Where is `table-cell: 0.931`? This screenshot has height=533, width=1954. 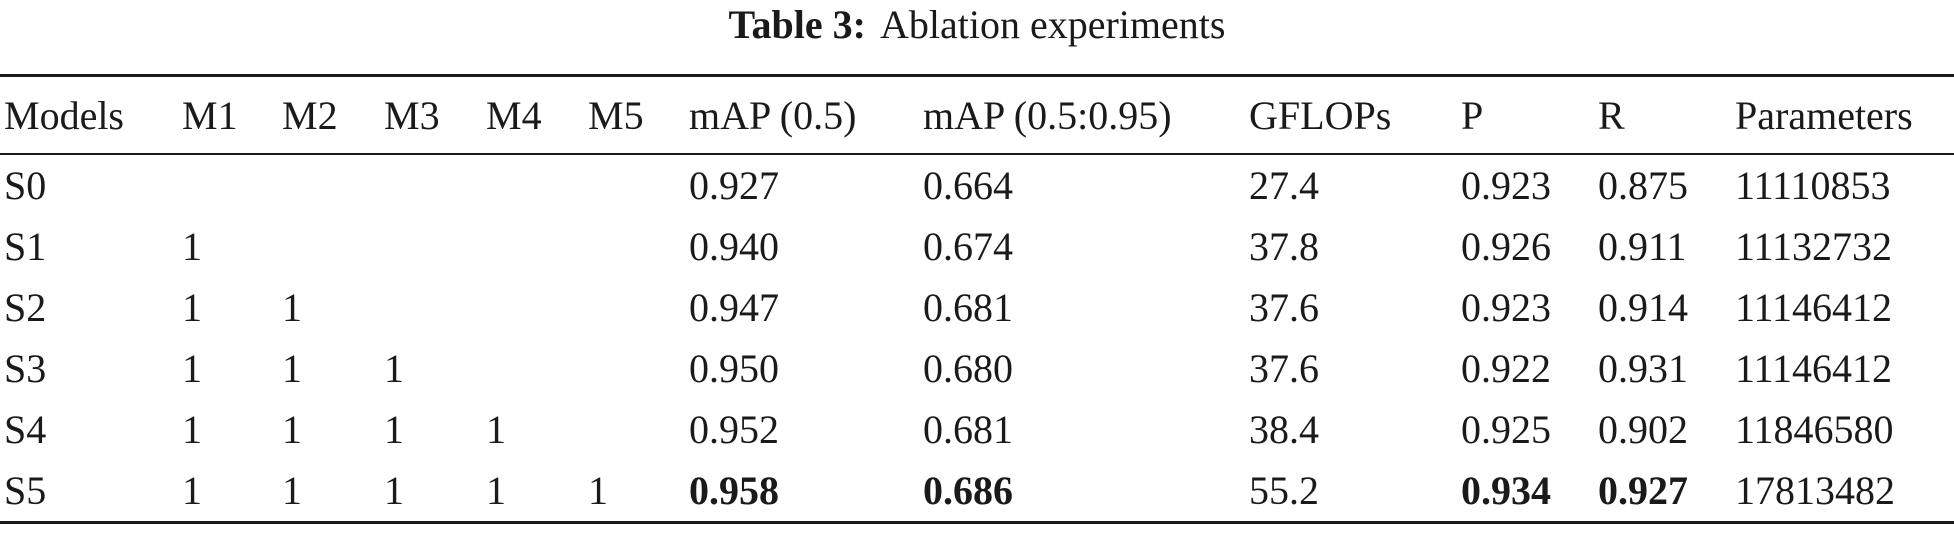
table-cell: 0.931 is located at coordinates (1643, 368).